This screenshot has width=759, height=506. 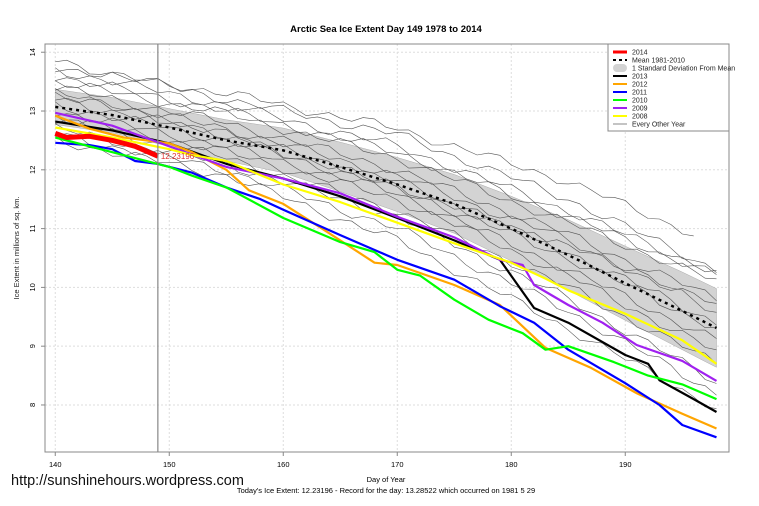 I want to click on legend-label: 2008, so click(x=640, y=117).